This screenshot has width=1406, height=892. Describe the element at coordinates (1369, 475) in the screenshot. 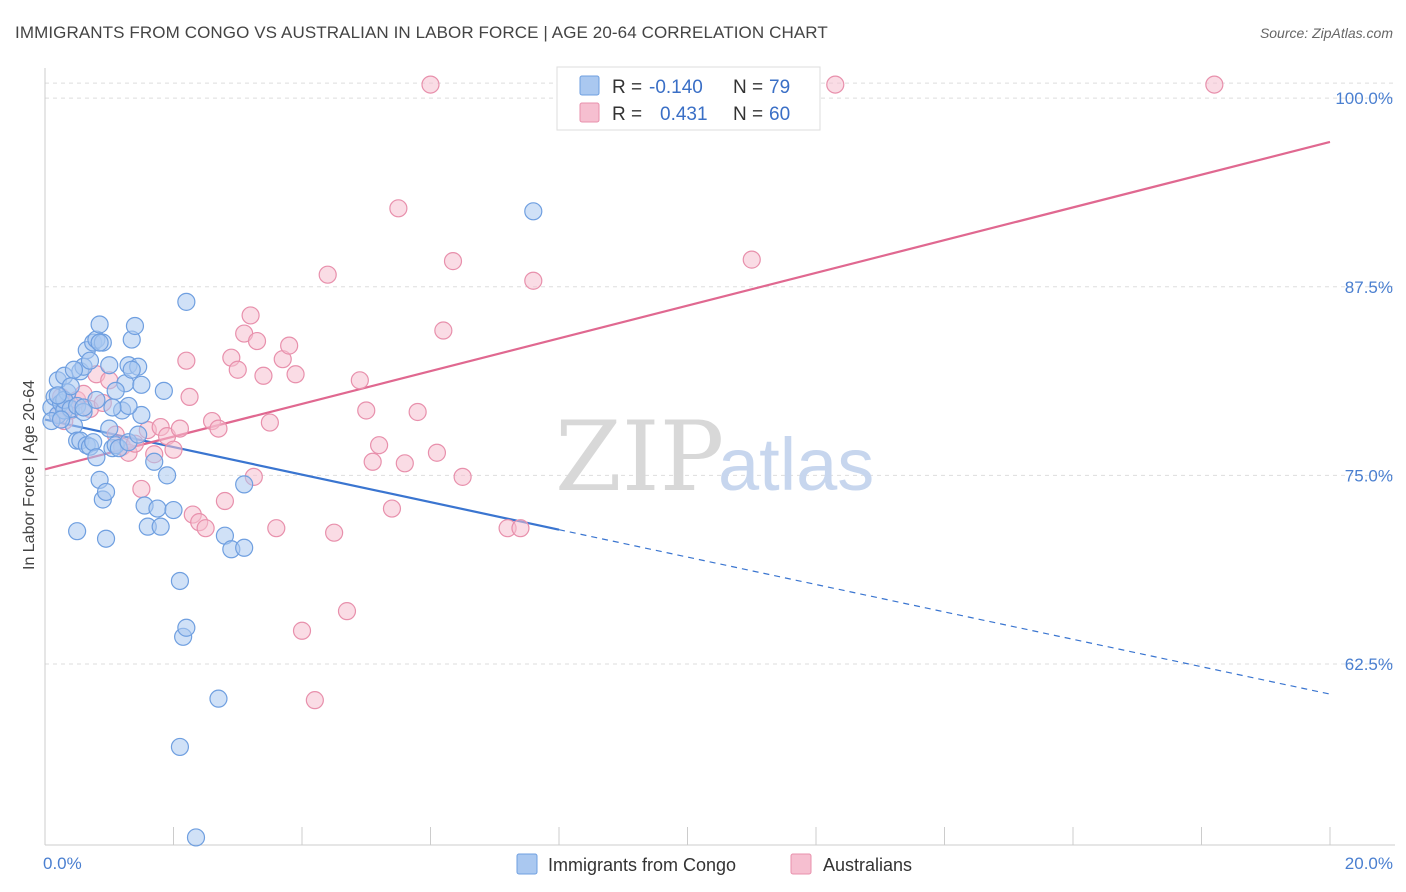

I see `y-tick-label: 75.0%` at that location.